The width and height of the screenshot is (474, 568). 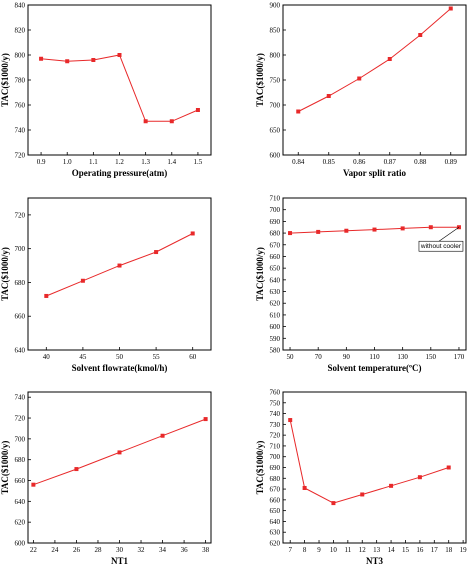 I want to click on x-axis-title: NT1, so click(x=120, y=561).